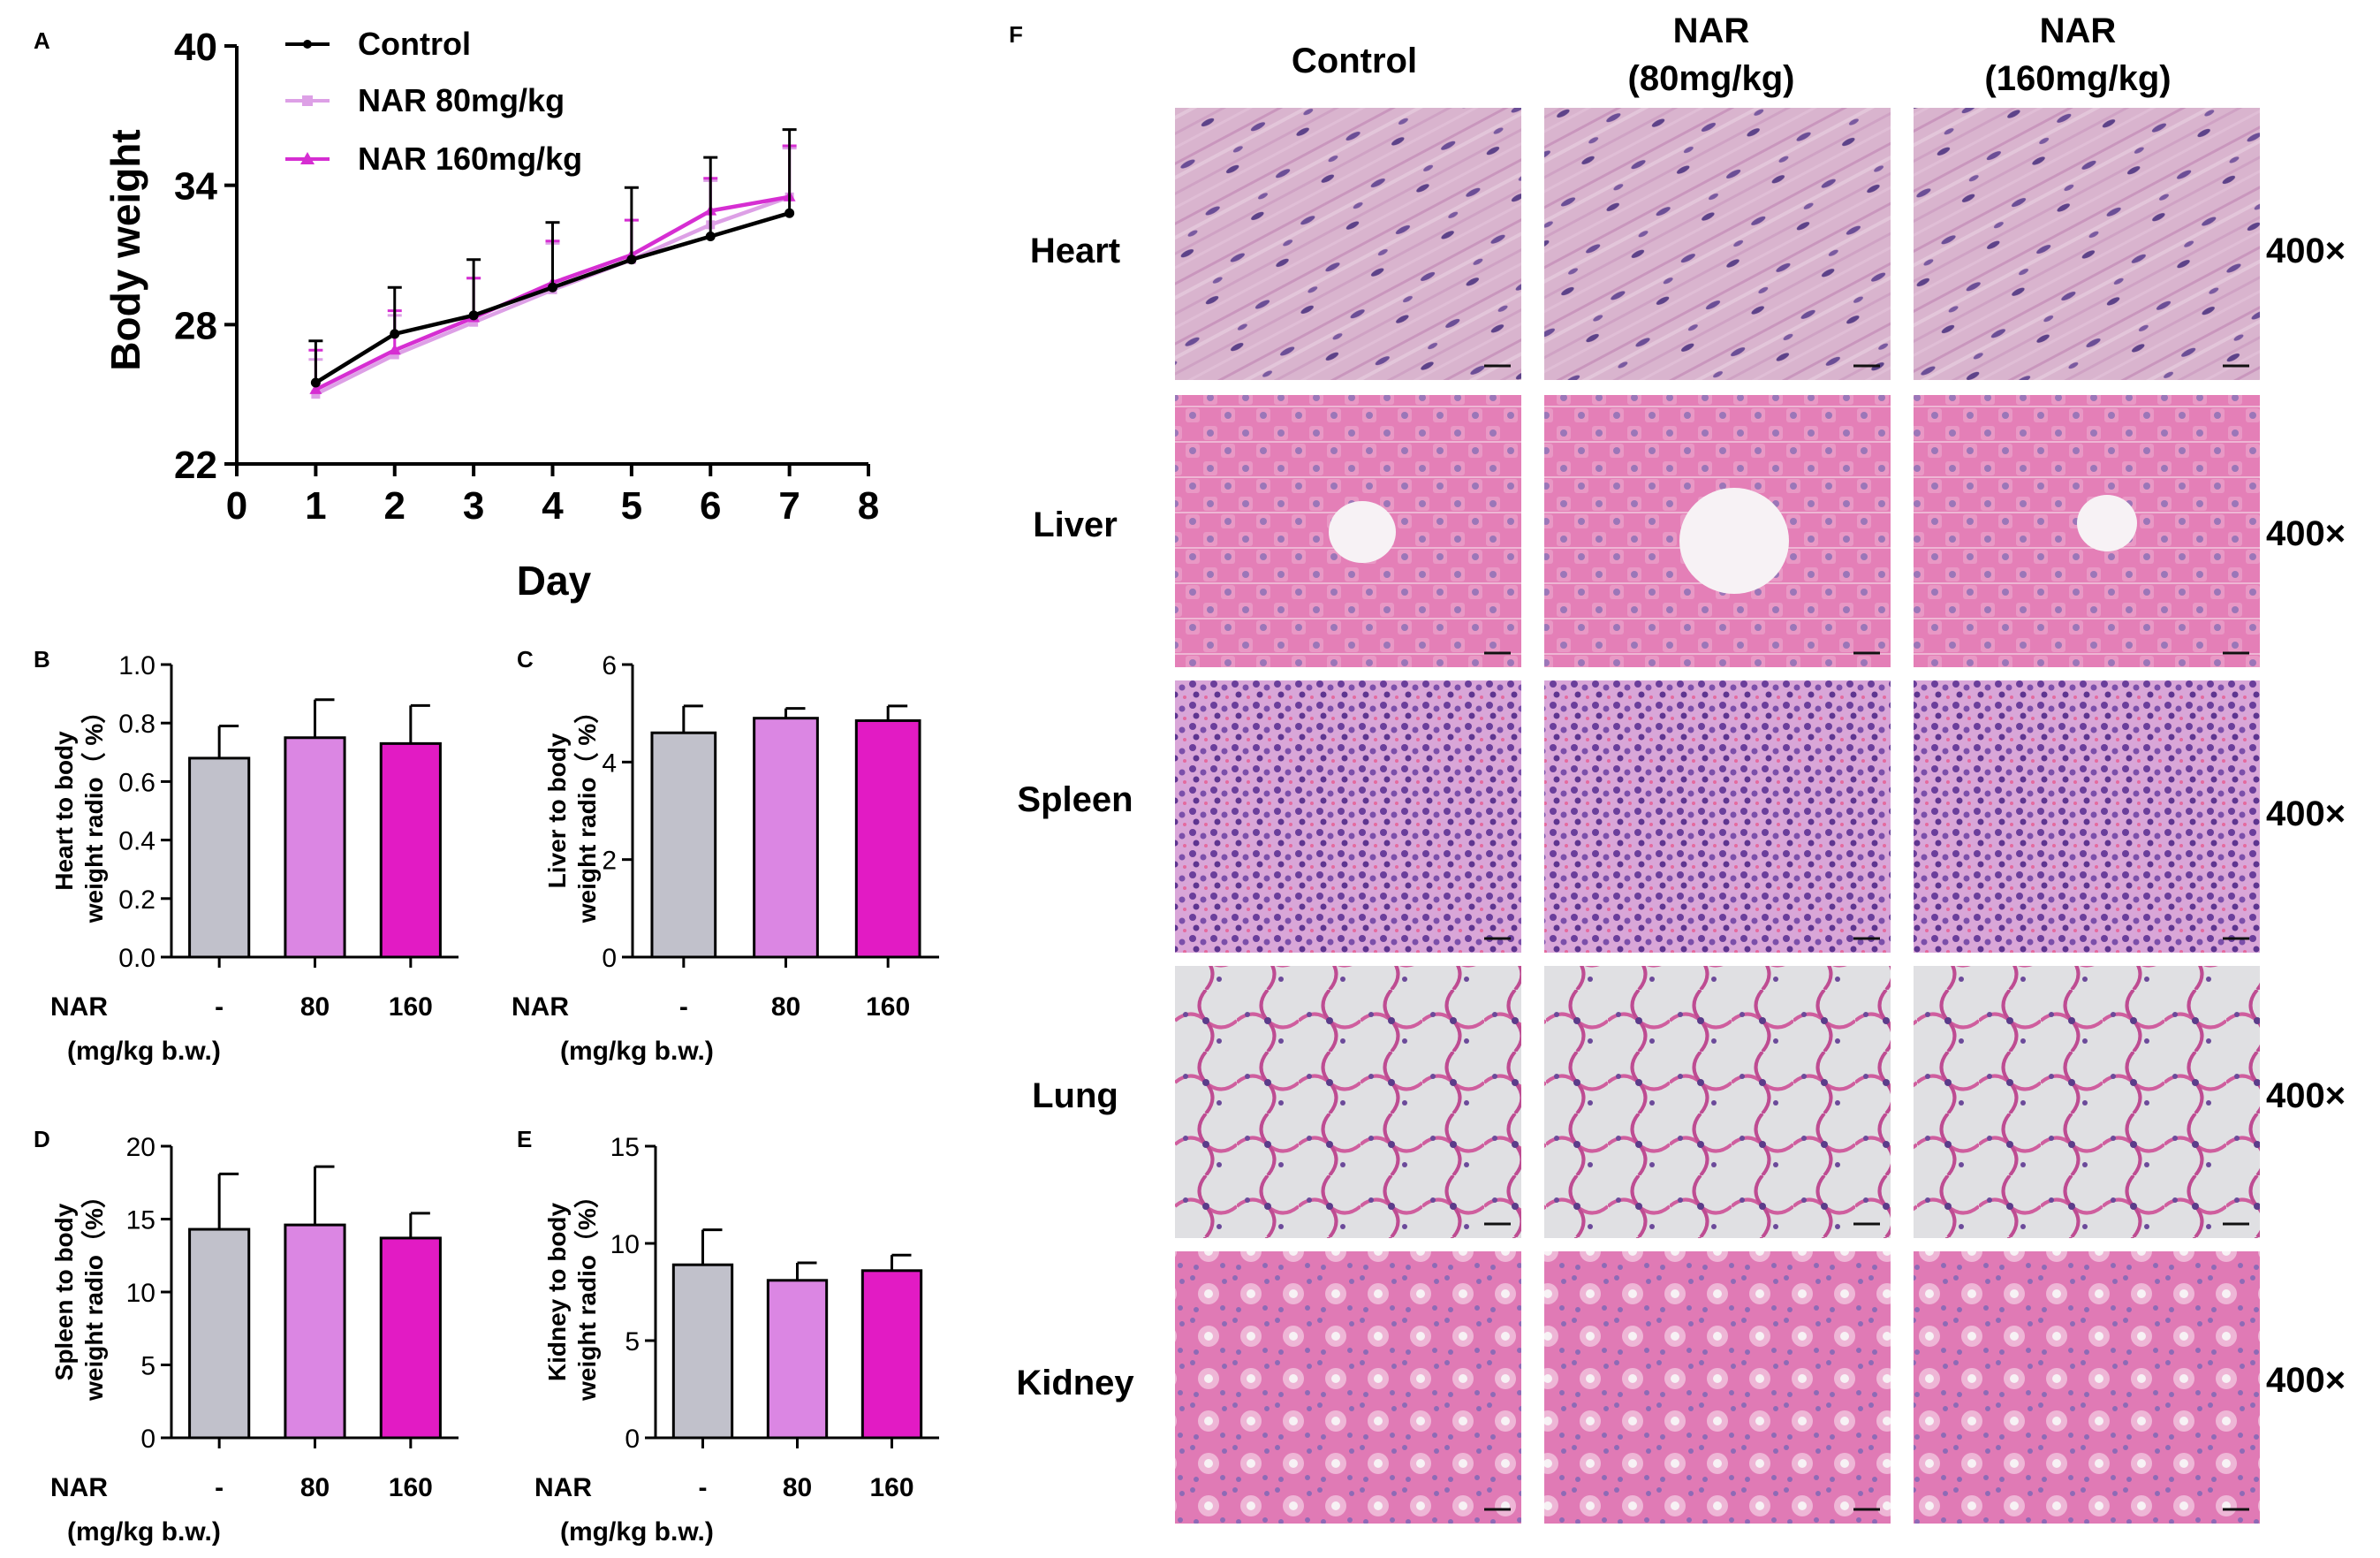  What do you see at coordinates (42, 659) in the screenshot?
I see `panel-b-label: B` at bounding box center [42, 659].